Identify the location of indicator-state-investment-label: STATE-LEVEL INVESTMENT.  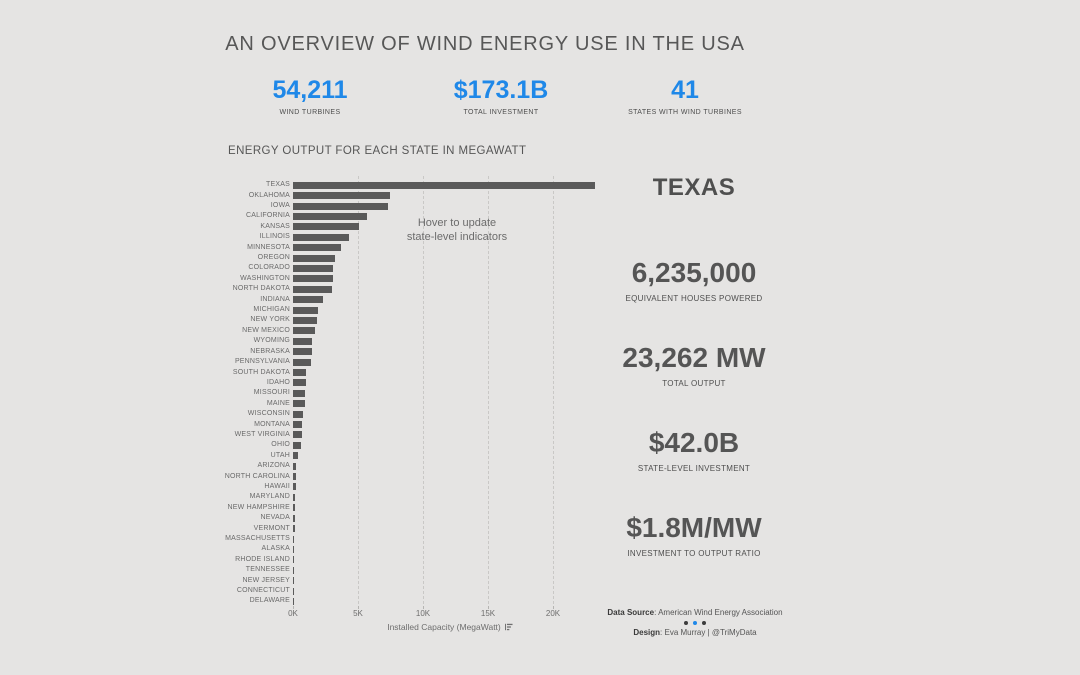
(694, 468).